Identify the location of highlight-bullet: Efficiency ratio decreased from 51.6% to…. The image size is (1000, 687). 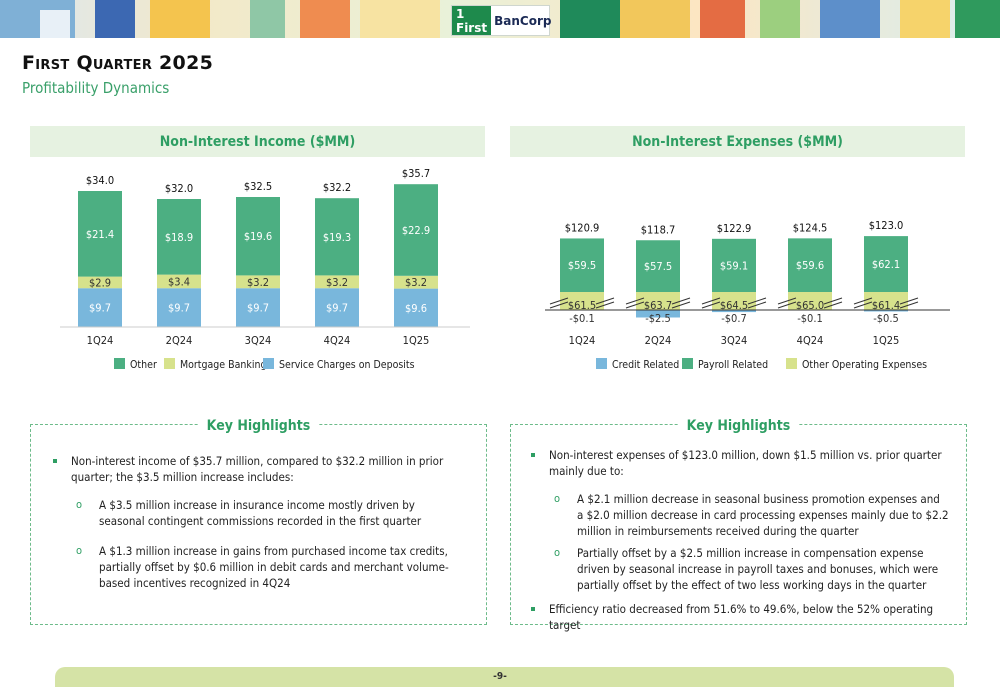
(740, 617).